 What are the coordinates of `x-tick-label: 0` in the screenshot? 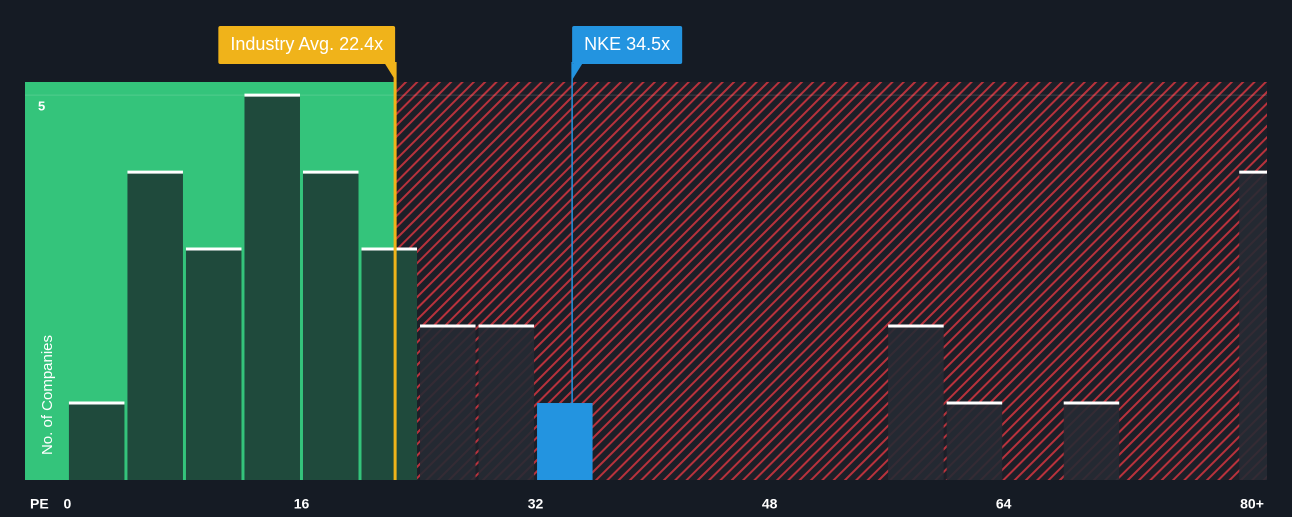 It's located at (68, 504).